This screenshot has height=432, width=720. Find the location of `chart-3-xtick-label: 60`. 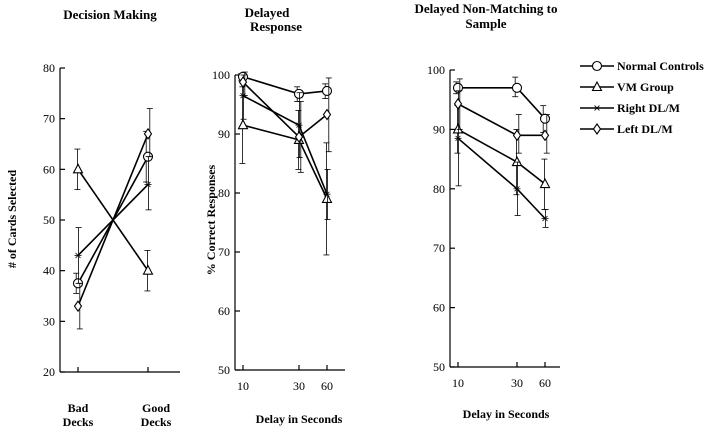

chart-3-xtick-label: 60 is located at coordinates (545, 383).